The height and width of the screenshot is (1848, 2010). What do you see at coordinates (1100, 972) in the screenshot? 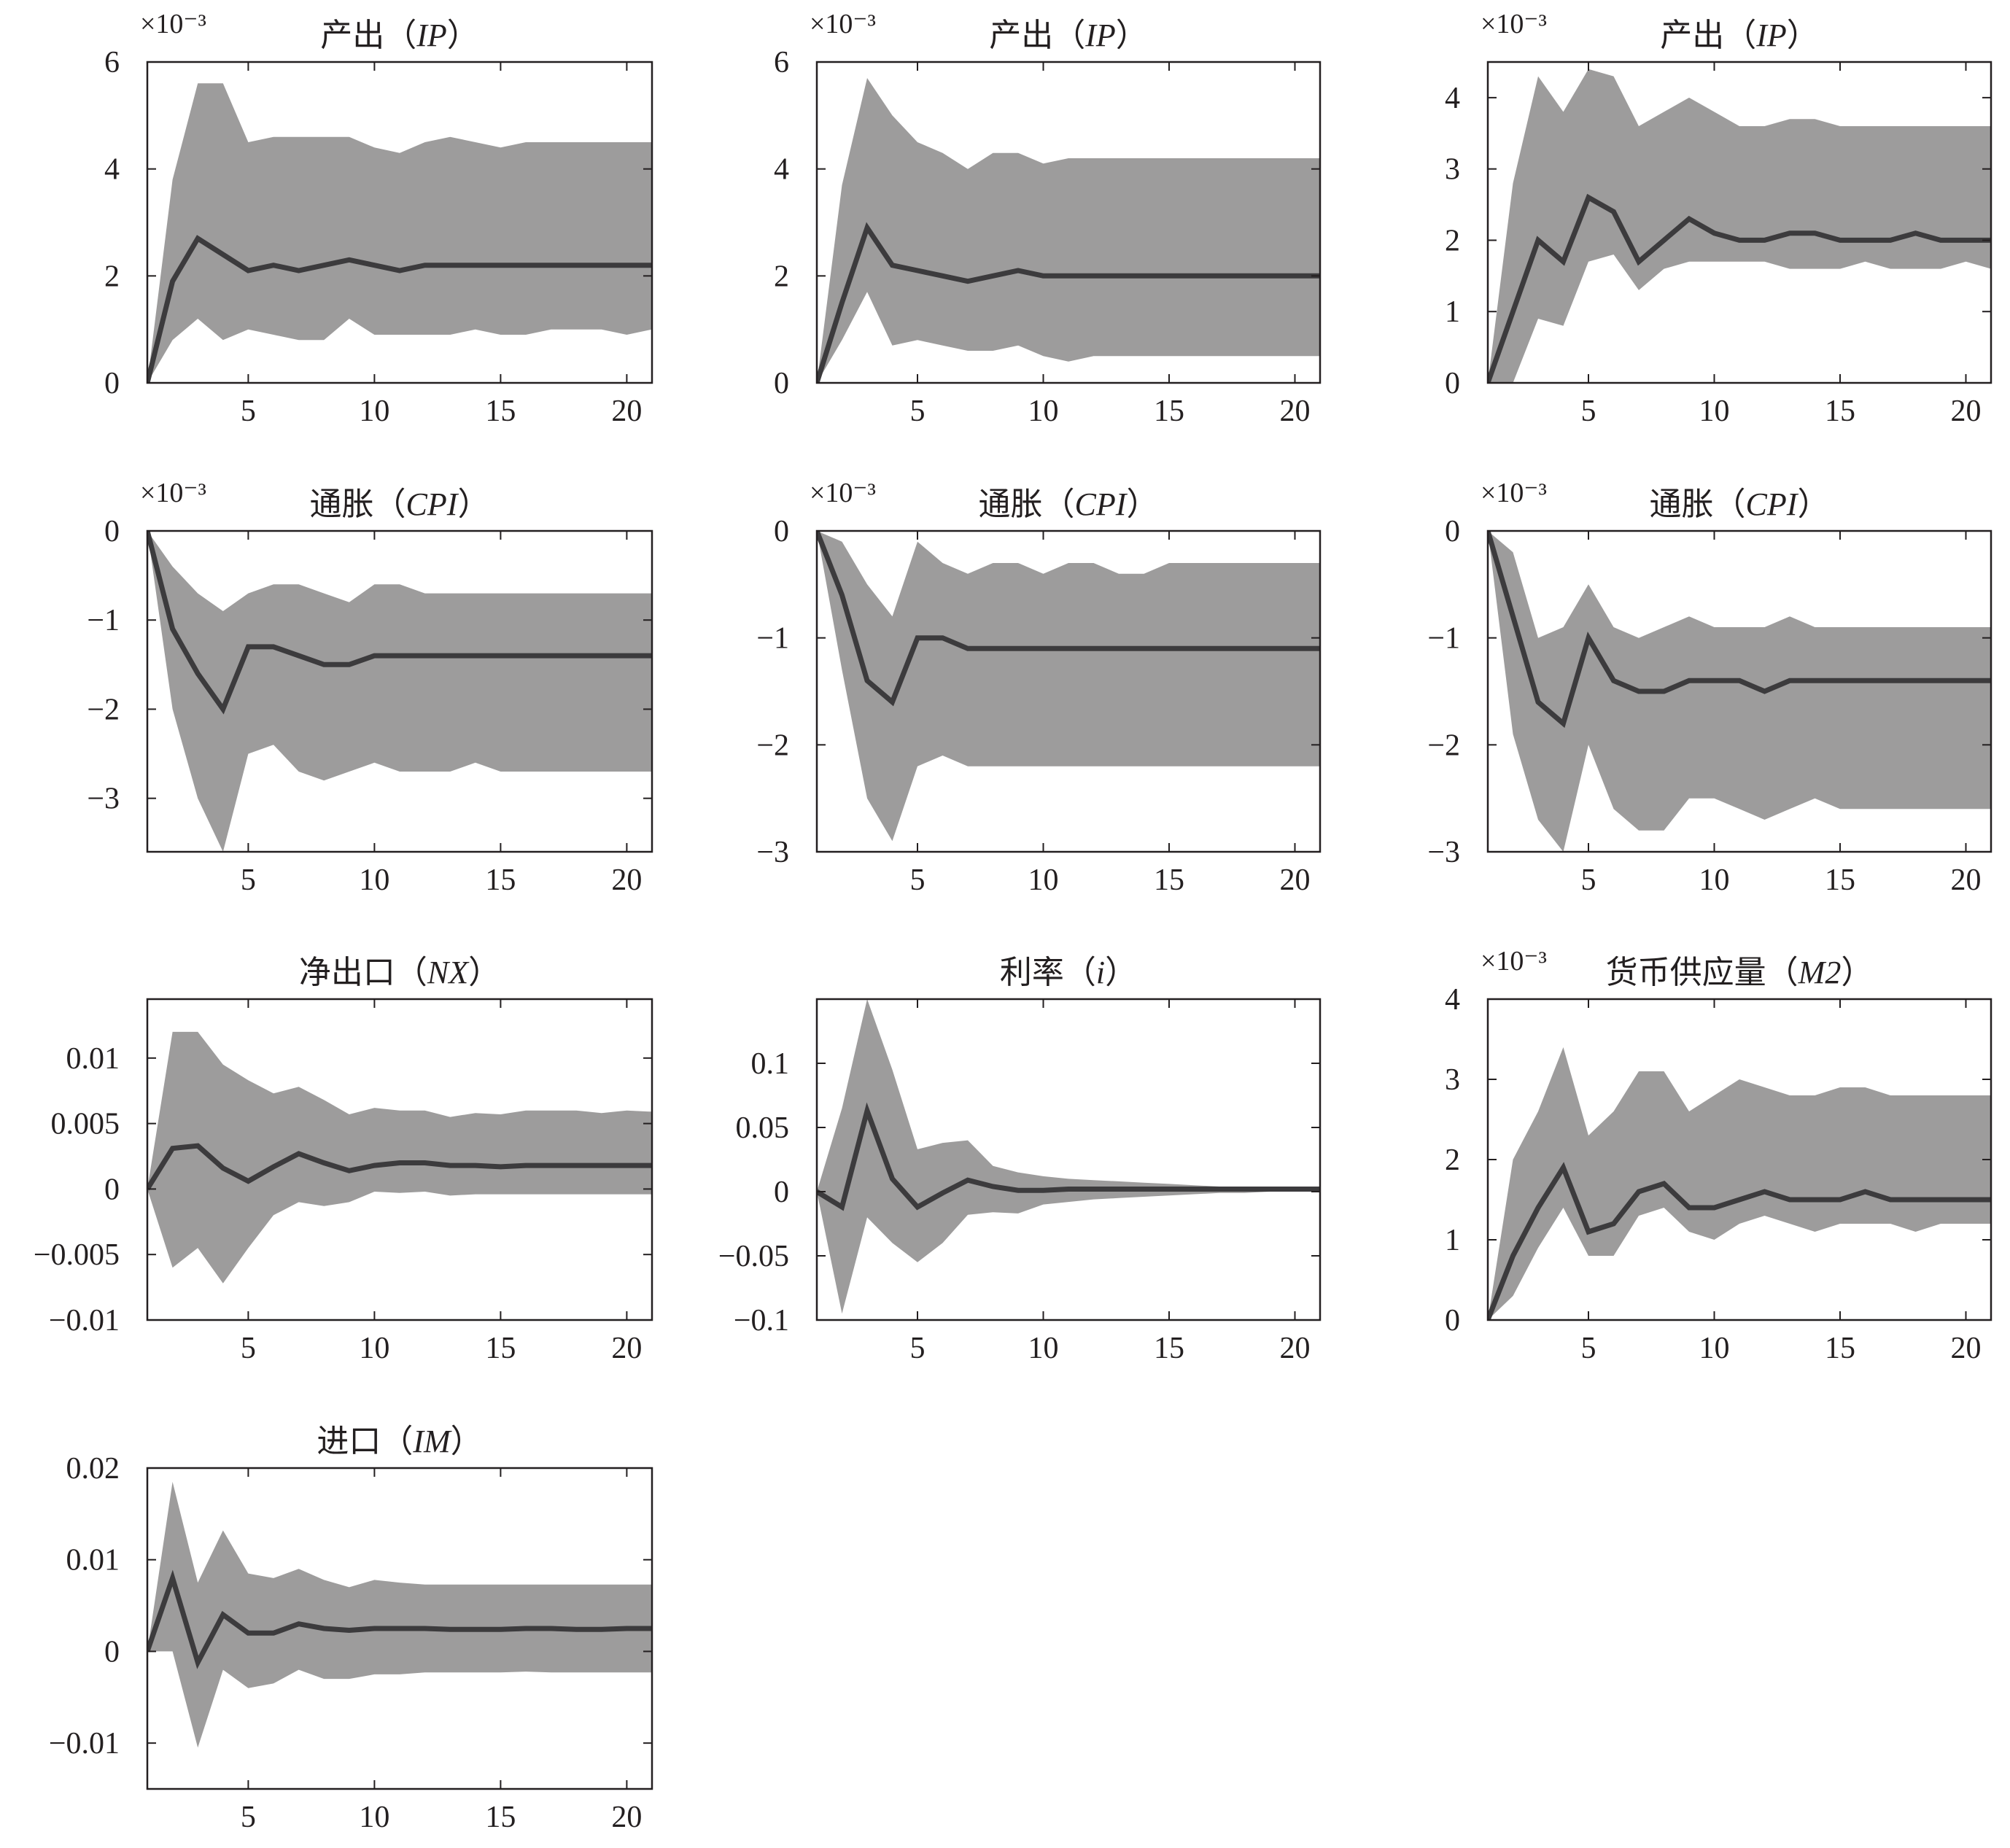
I see `chart-title-variable: i` at bounding box center [1100, 972].